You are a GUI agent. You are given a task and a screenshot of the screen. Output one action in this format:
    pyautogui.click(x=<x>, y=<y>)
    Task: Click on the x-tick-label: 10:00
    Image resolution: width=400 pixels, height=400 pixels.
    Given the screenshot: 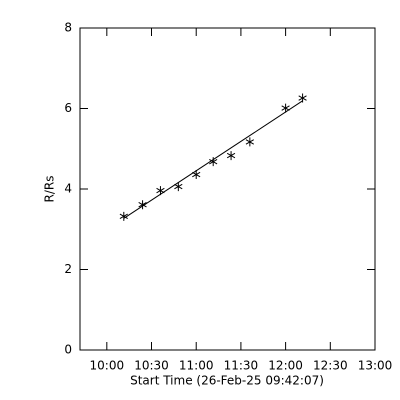 What is the action you would take?
    pyautogui.click(x=107, y=366)
    